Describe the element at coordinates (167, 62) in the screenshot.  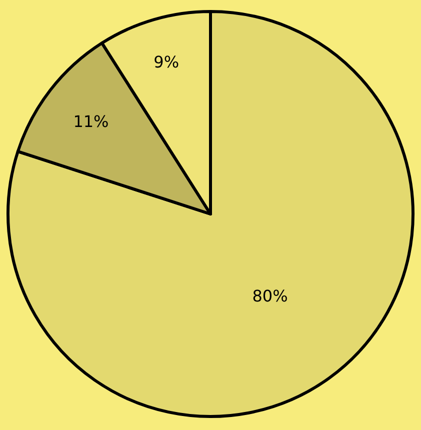
I see `data-label: 9%` at that location.